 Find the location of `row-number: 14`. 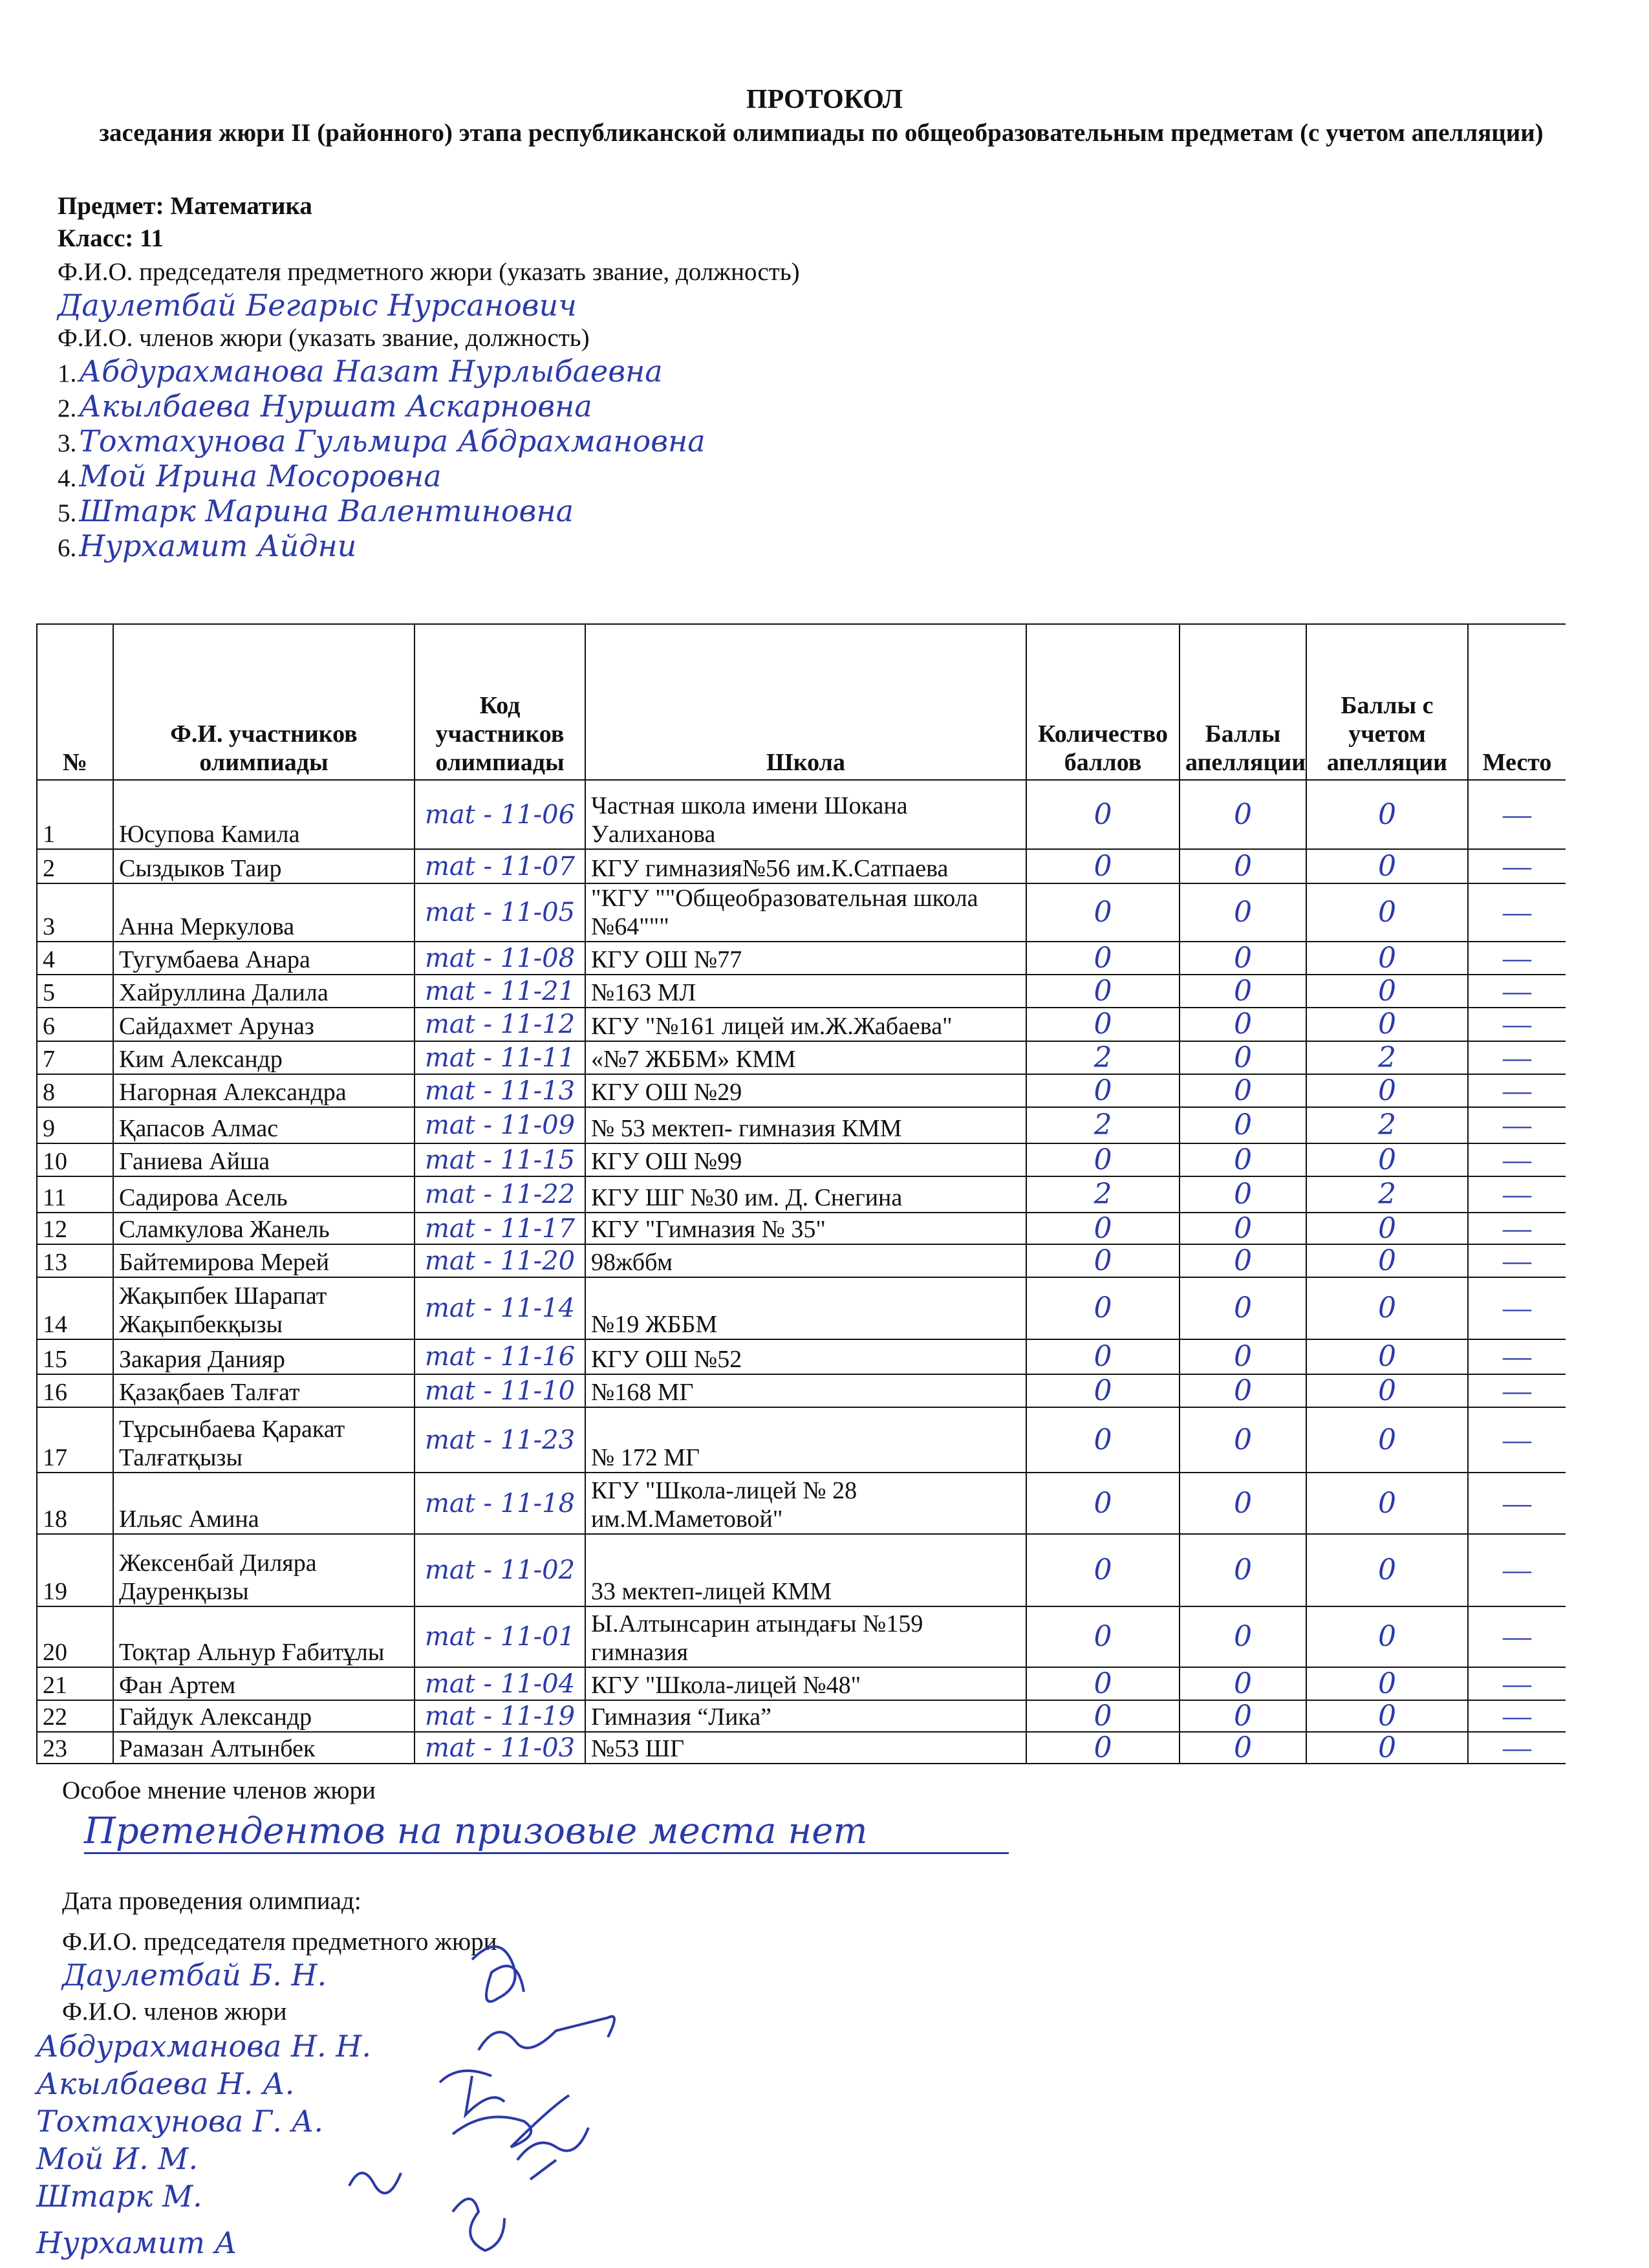

row-number: 14 is located at coordinates (75, 1308).